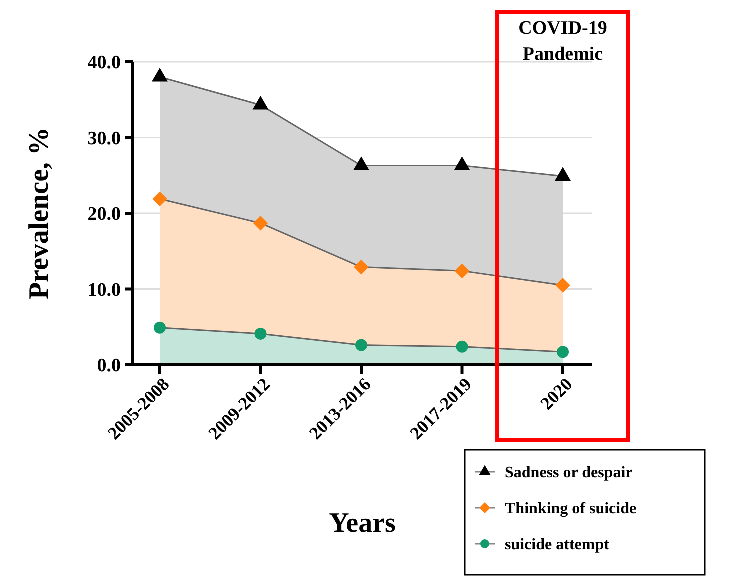 Image resolution: width=739 pixels, height=581 pixels. I want to click on x-axis-title: Years, so click(362, 523).